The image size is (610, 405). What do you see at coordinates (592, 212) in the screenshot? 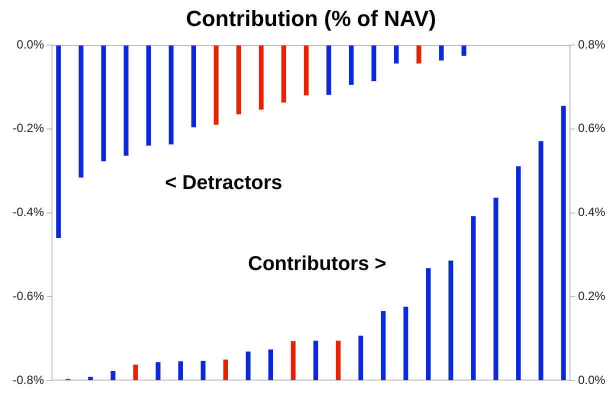
I see `y2-tick-label: 0.4%` at bounding box center [592, 212].